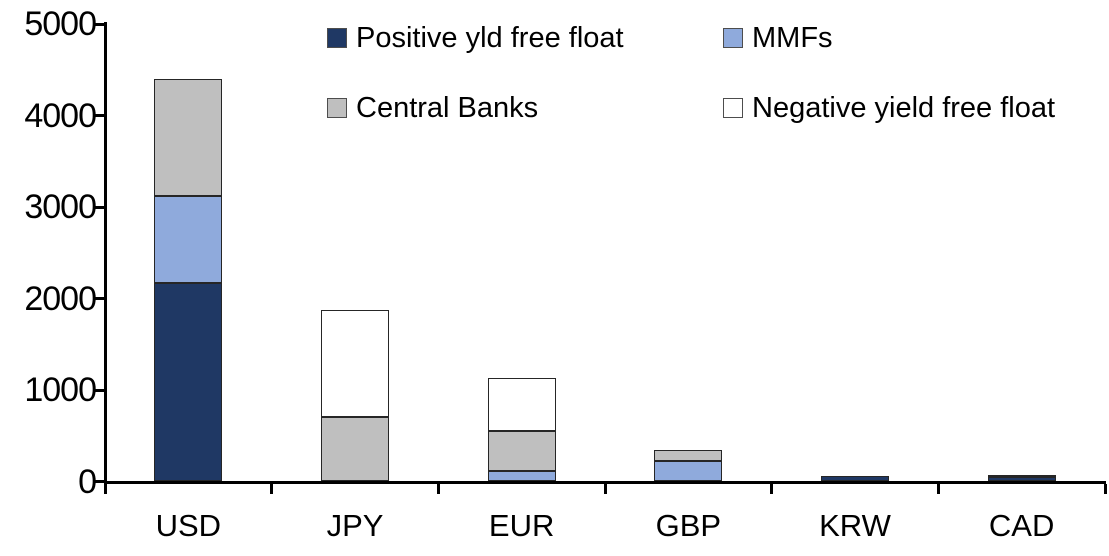 The height and width of the screenshot is (556, 1109). I want to click on legend-label: MMFs, so click(792, 38).